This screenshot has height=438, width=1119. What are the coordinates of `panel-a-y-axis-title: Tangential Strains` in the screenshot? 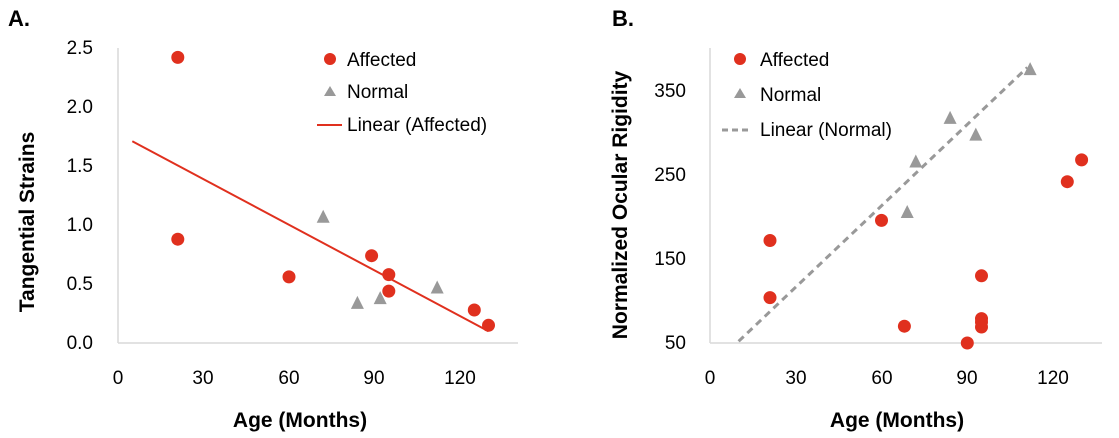 It's located at (27, 222).